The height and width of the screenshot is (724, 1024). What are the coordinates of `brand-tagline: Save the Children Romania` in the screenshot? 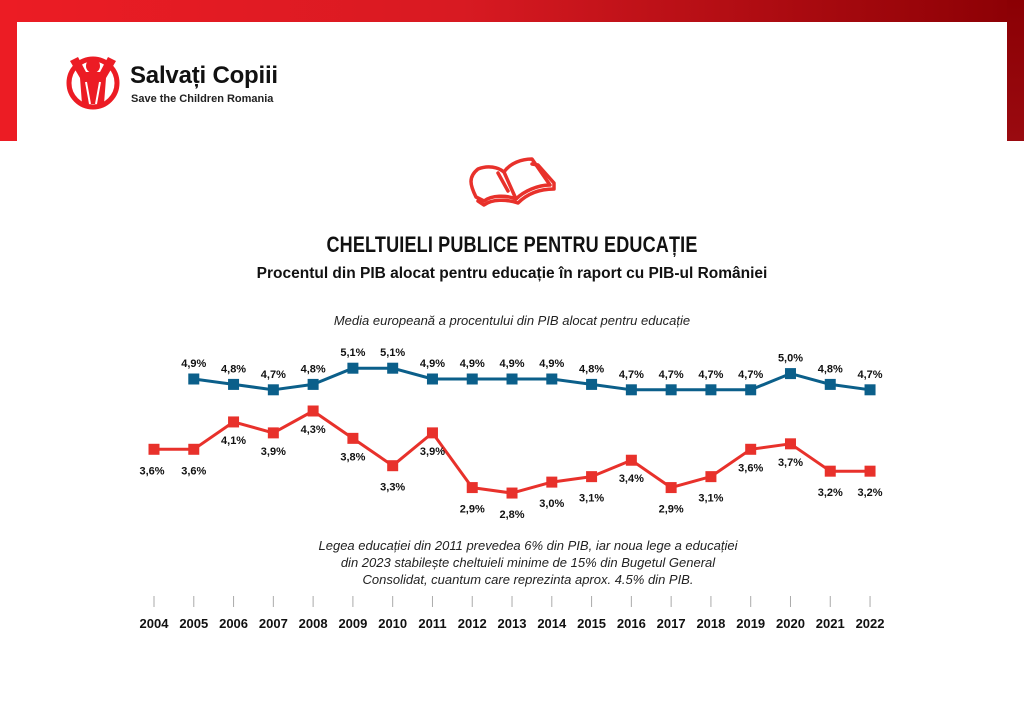 It's located at (202, 99).